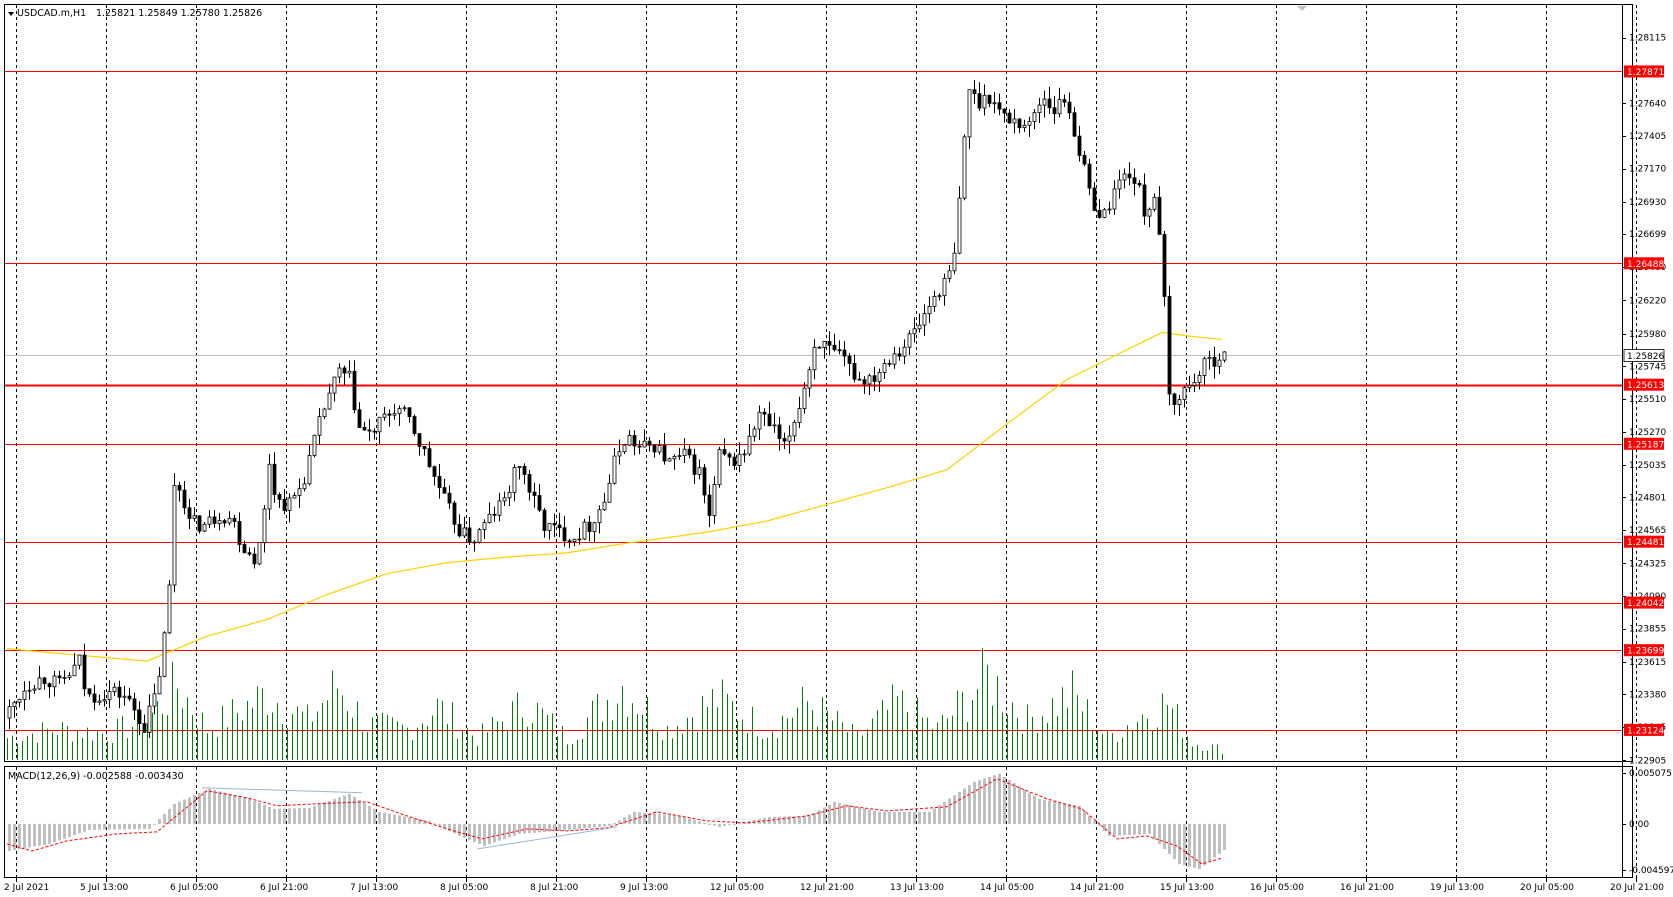 The width and height of the screenshot is (1673, 897). Describe the element at coordinates (1302, 8) in the screenshot. I see `chart-shift-marker` at that location.